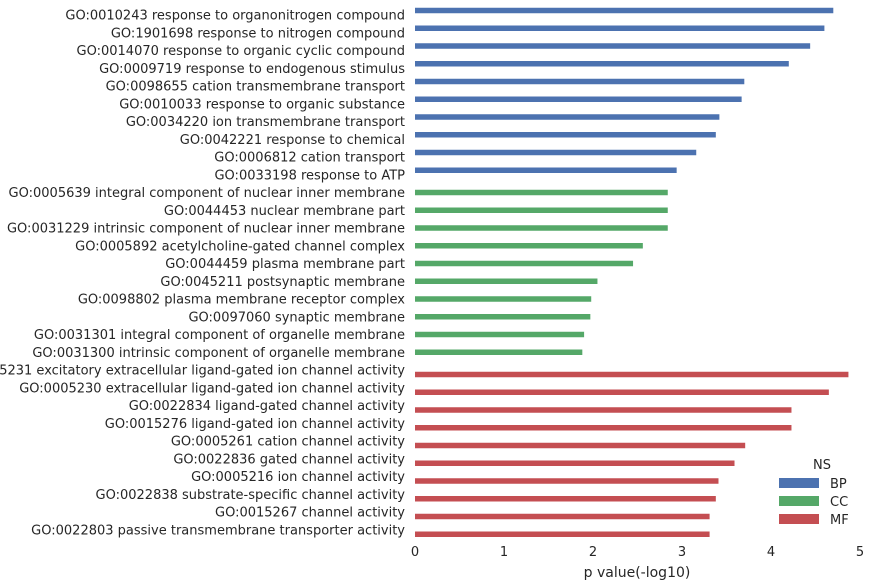  What do you see at coordinates (860, 552) in the screenshot?
I see `x-tick-label: 5` at bounding box center [860, 552].